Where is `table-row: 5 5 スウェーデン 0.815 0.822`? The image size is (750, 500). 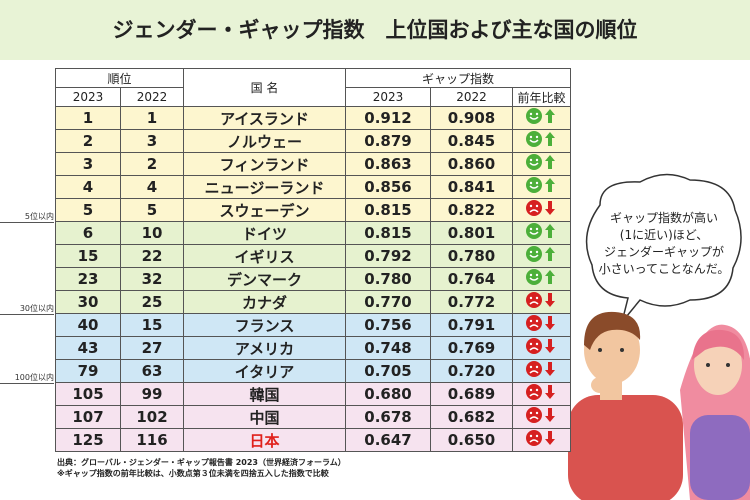
table-row: 5 5 スウェーデン 0.815 0.822 is located at coordinates (313, 210).